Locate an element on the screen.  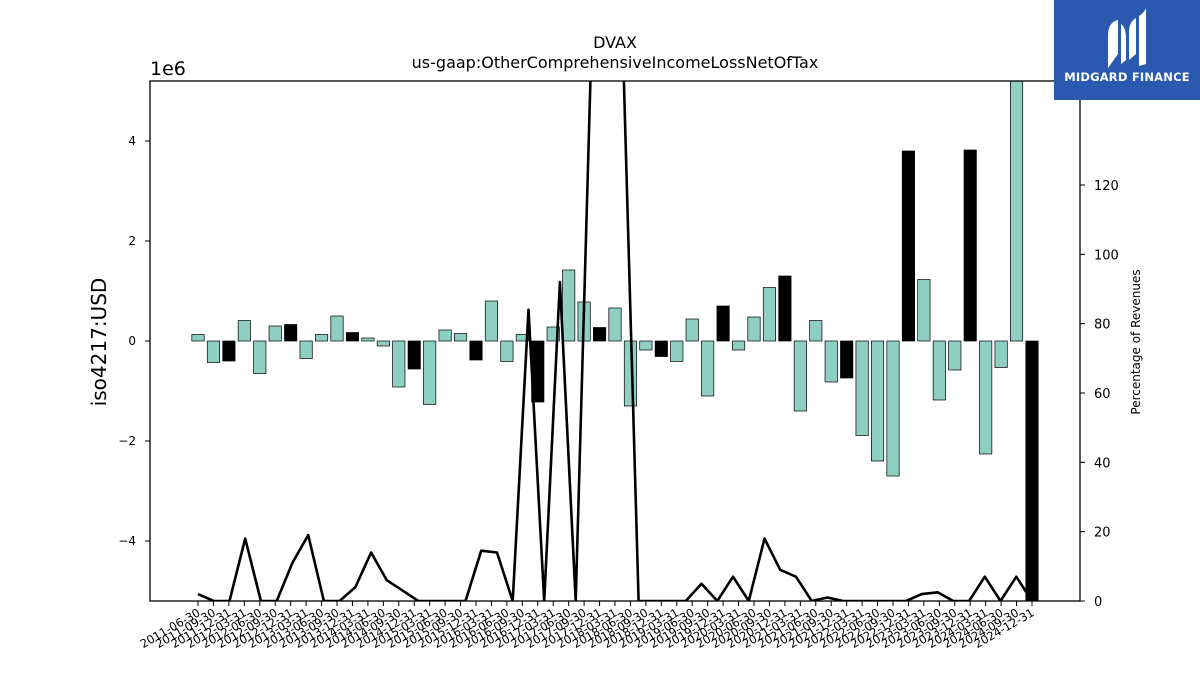
y2-tick-label: 100 is located at coordinates (1106, 255).